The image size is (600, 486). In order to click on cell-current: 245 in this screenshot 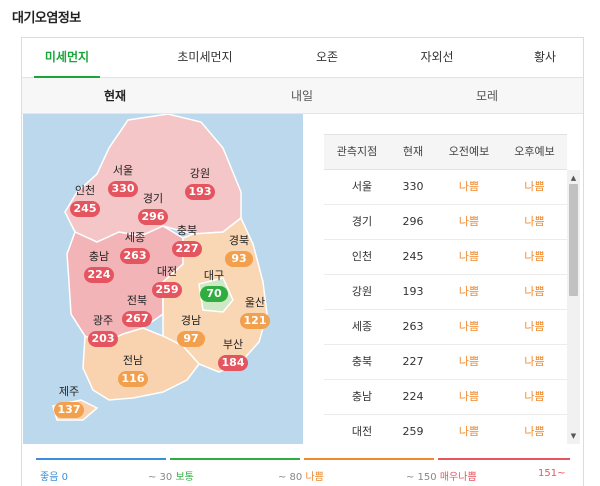, I will do `click(413, 256)`.